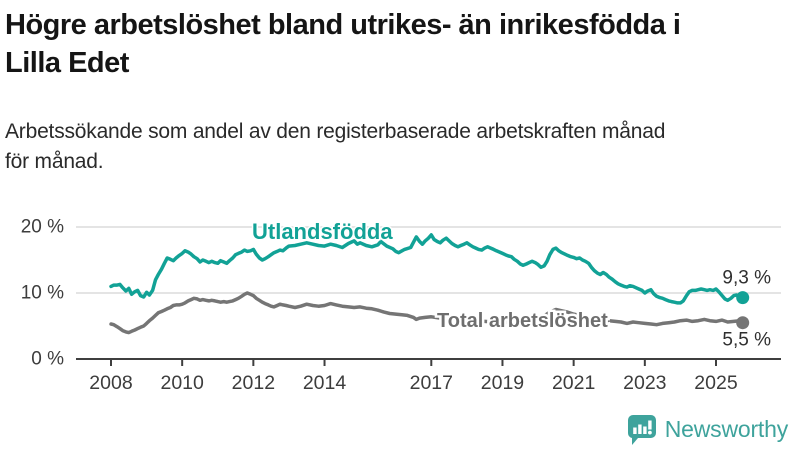 The width and height of the screenshot is (800, 450). Describe the element at coordinates (644, 383) in the screenshot. I see `x-tick-label: 2023` at that location.